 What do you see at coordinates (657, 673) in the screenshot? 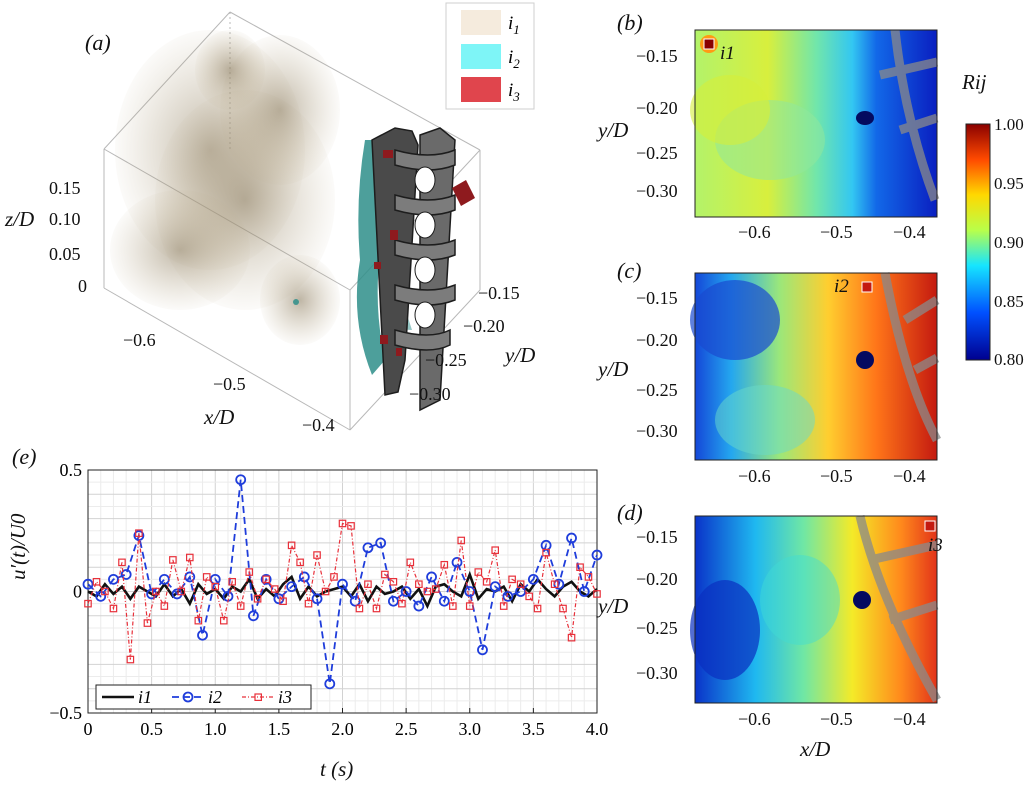
I see `map-d-y-tick: −0.30` at bounding box center [657, 673].